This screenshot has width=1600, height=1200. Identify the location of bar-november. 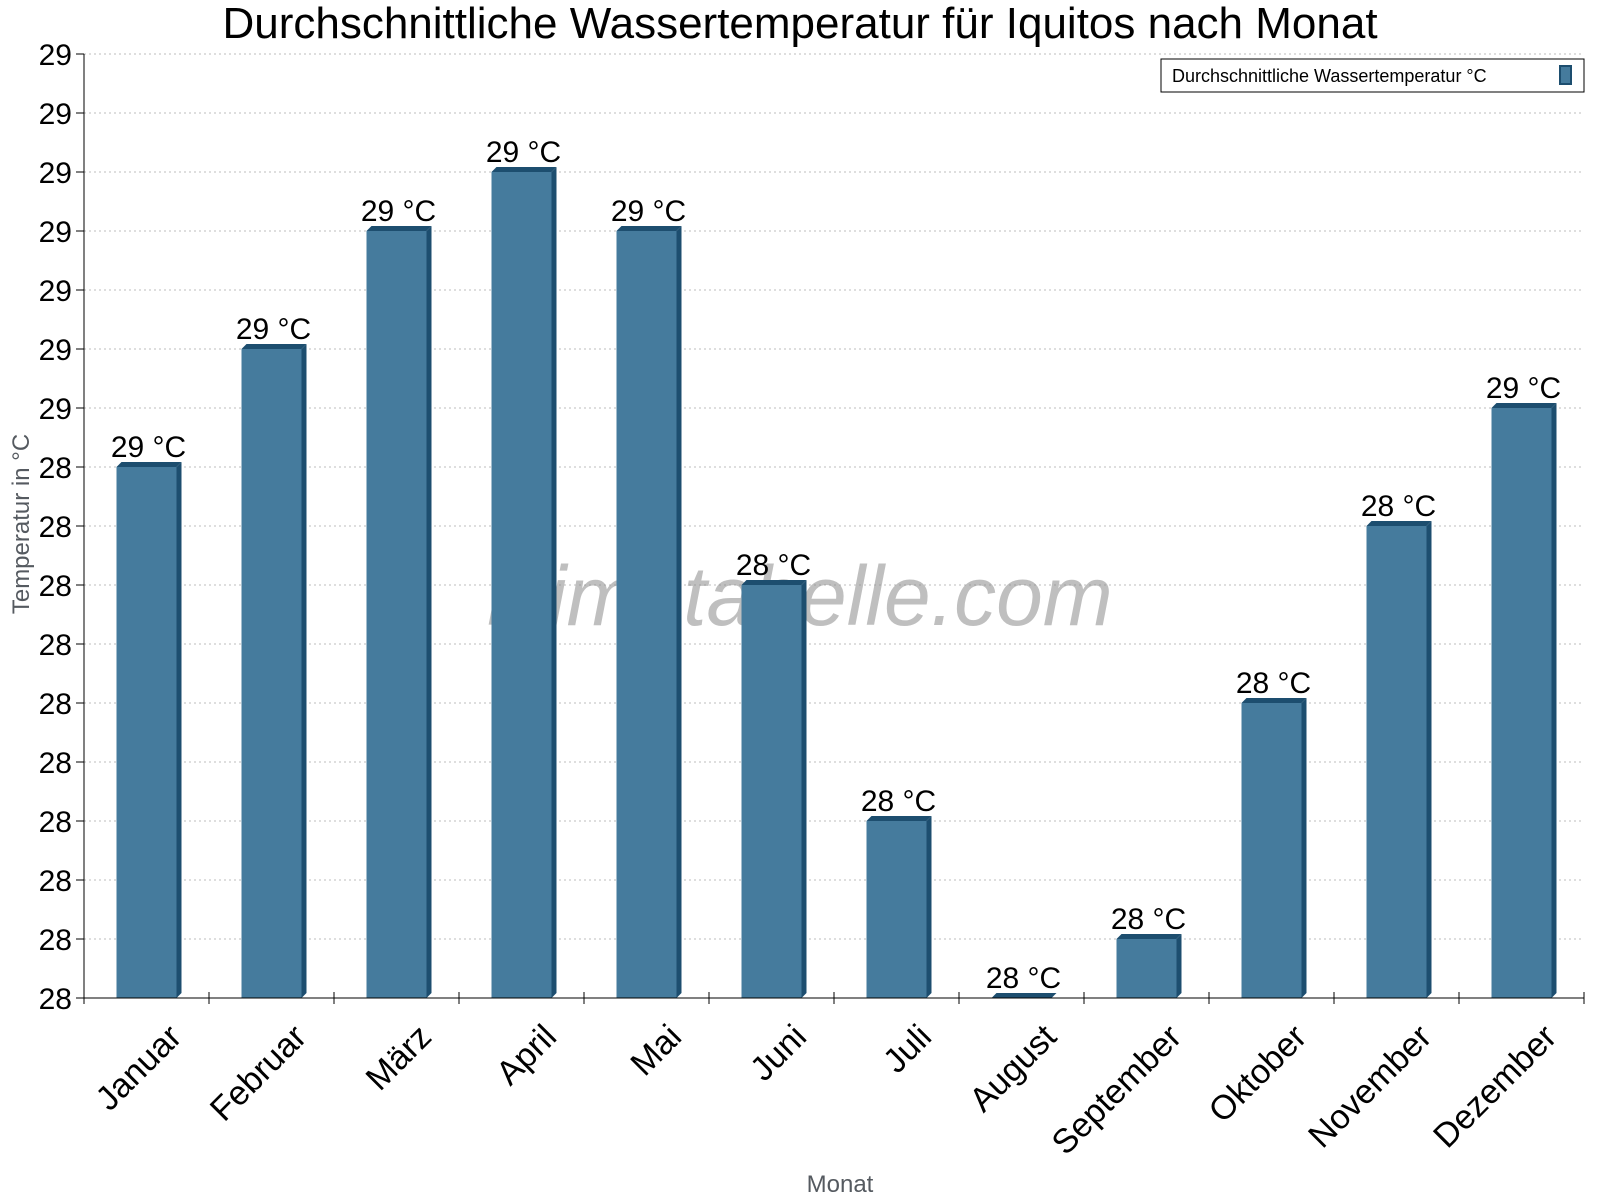
(1399, 759).